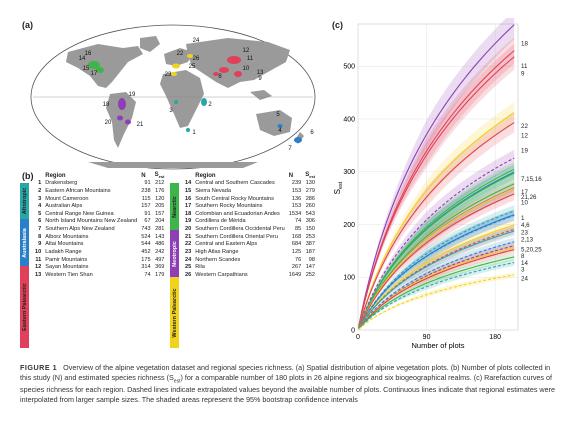 Image resolution: width=574 pixels, height=432 pixels. Describe the element at coordinates (310, 206) in the screenshot. I see `estimated-richness: 260` at that location.